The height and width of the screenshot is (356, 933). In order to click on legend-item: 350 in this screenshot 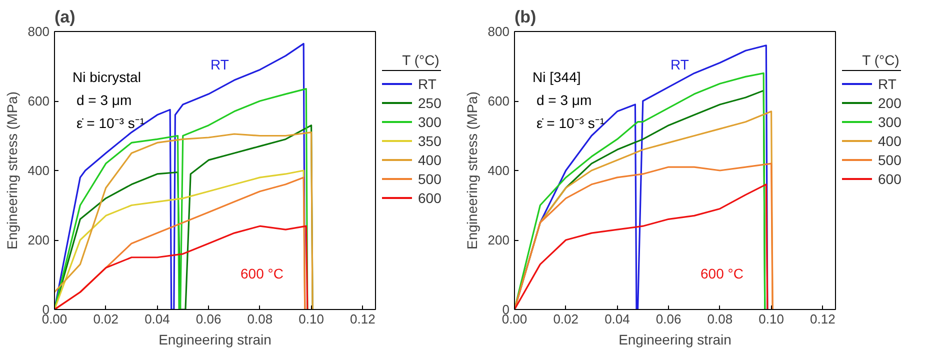, I will do `click(412, 140)`.